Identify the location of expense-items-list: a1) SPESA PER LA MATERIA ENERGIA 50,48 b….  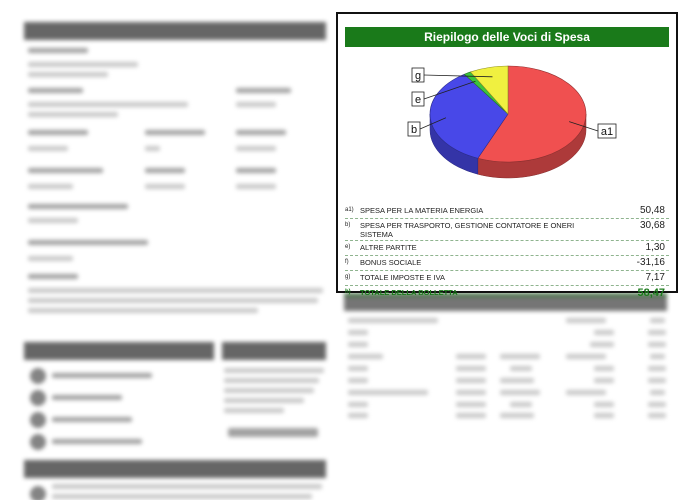
(507, 252).